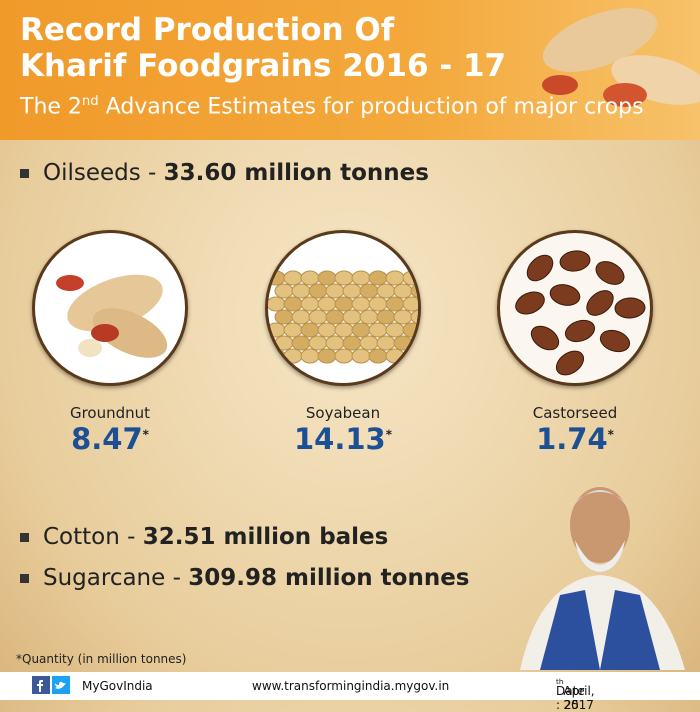  I want to click on social-icons, so click(51, 685).